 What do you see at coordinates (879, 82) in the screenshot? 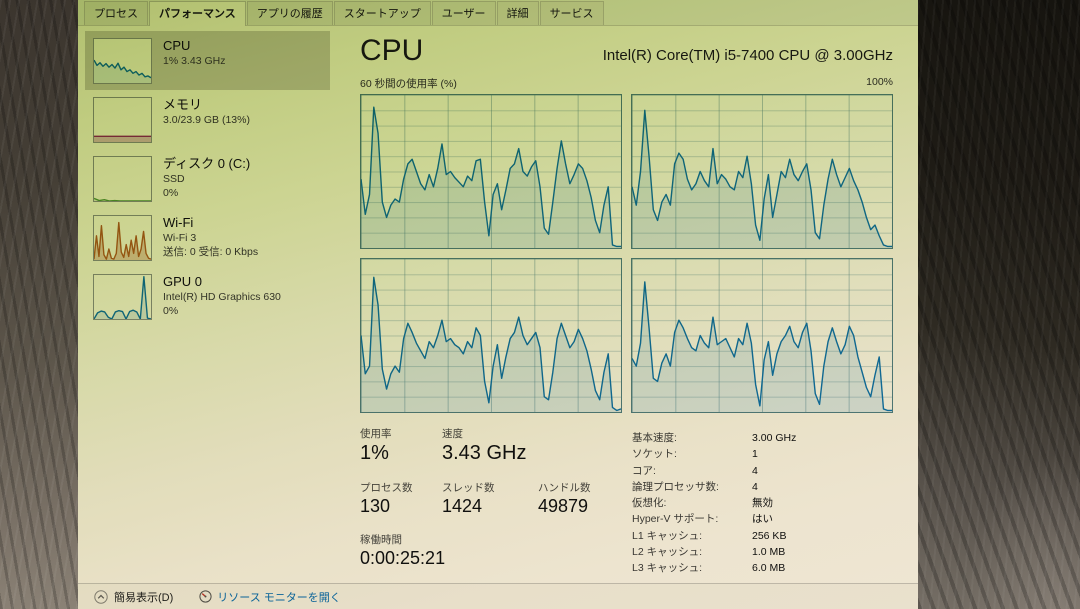
I see `chart-max-label: 100%` at bounding box center [879, 82].